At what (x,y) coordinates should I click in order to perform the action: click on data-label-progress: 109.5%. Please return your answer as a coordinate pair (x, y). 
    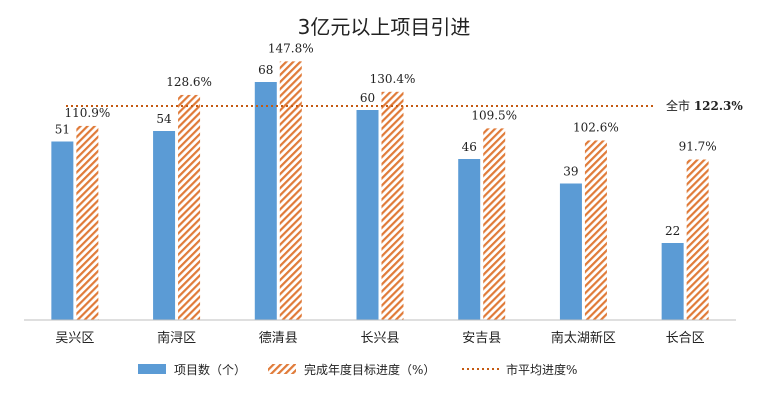
    Looking at the image, I should click on (494, 115).